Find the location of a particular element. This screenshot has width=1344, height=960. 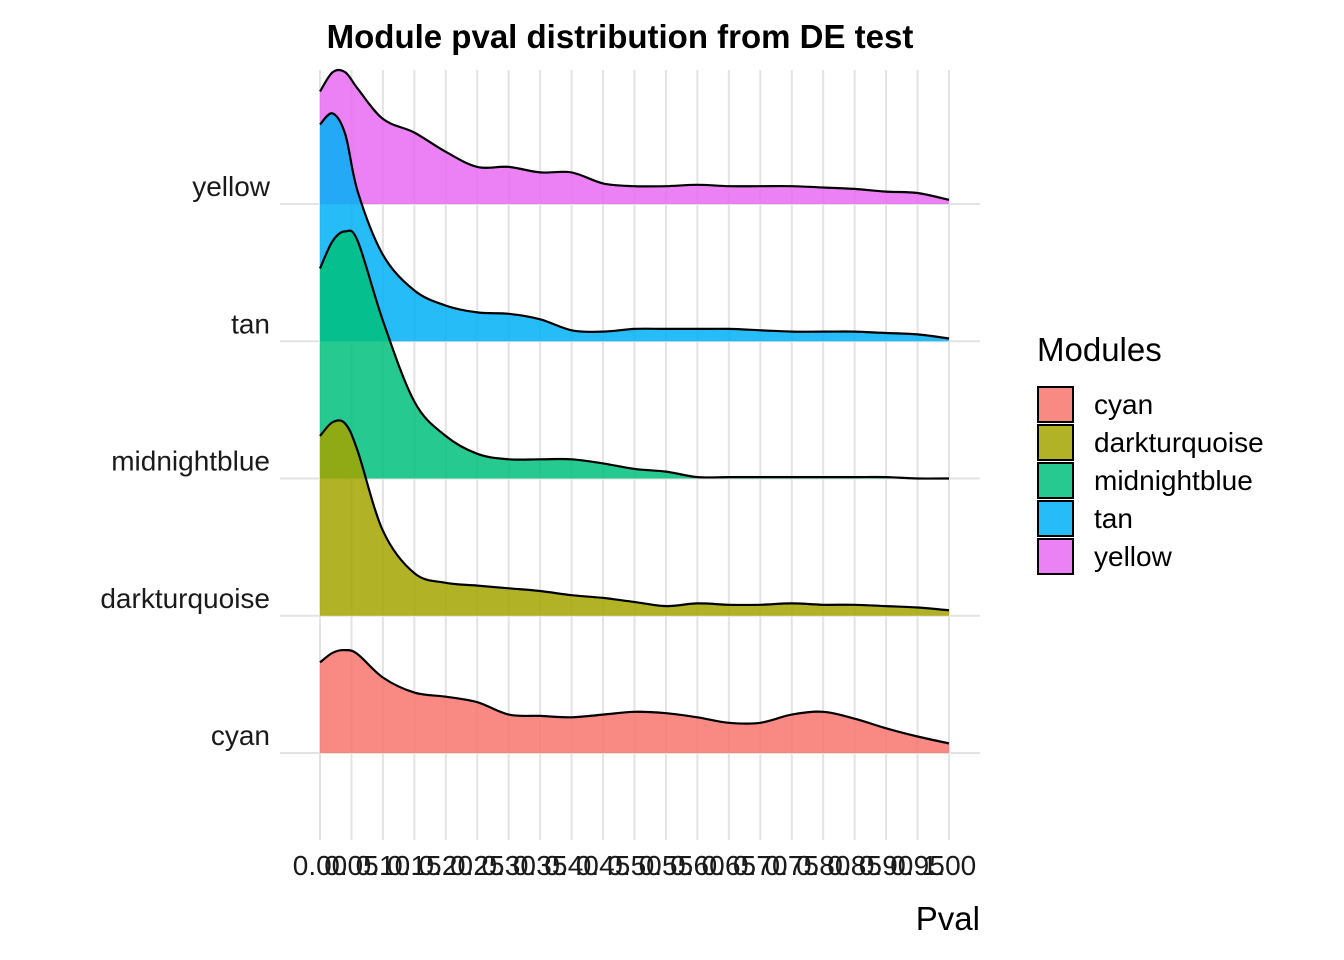

x-tick-label: 1.00 is located at coordinates (949, 865).